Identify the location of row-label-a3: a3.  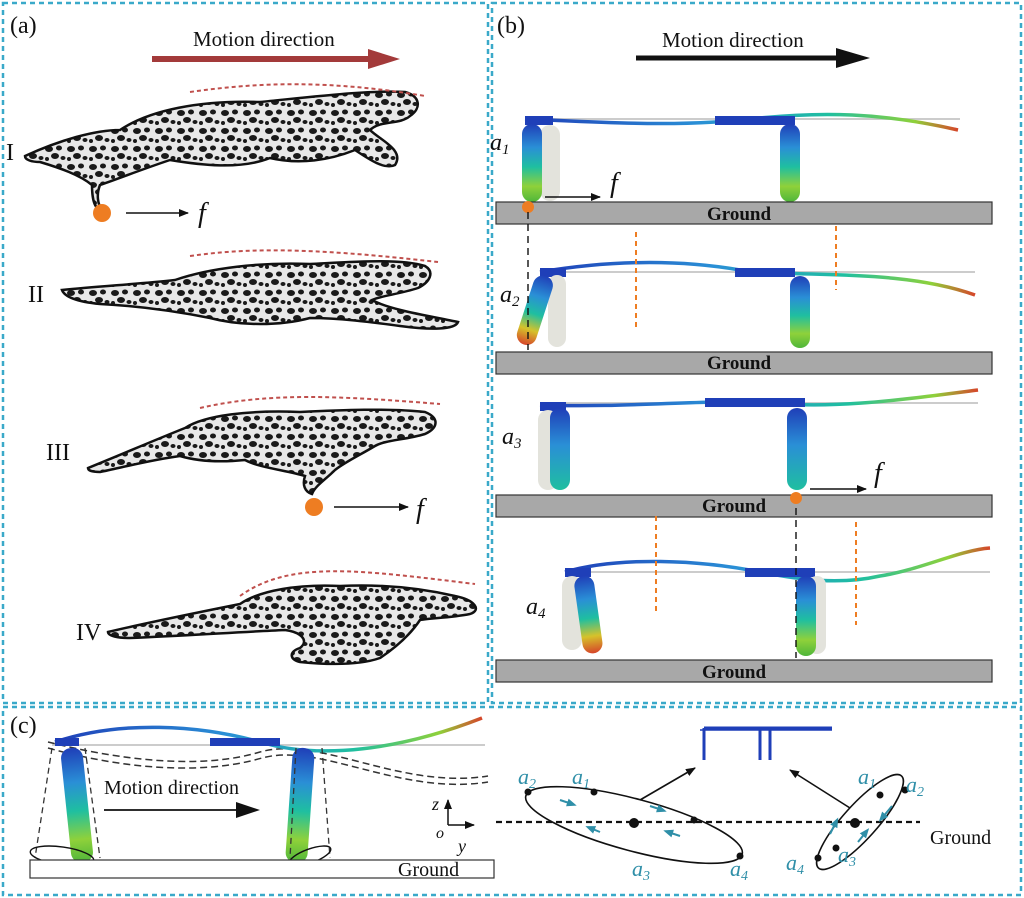
(512, 438).